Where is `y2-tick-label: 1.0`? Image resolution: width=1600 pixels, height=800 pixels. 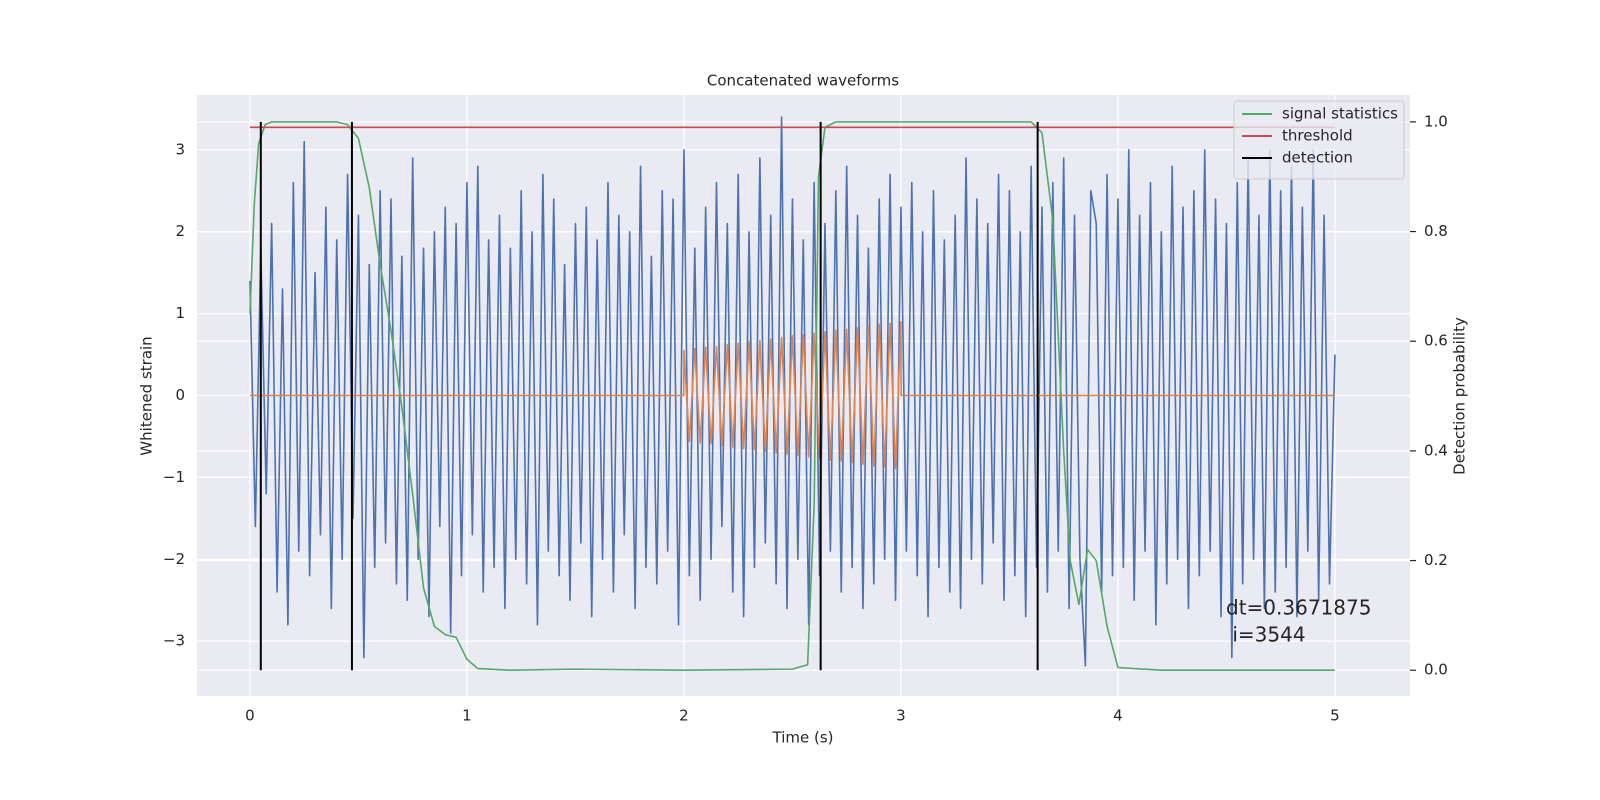 y2-tick-label: 1.0 is located at coordinates (1436, 121).